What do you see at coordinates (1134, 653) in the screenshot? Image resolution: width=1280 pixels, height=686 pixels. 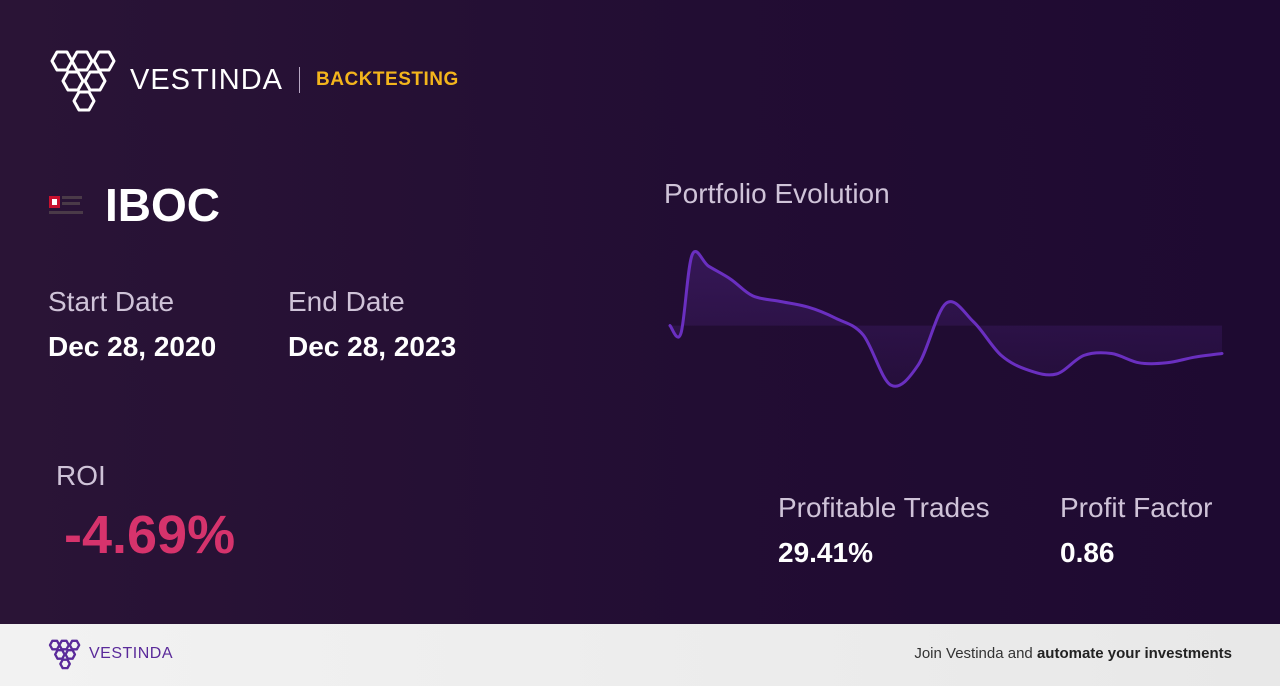 I see `footer-cta-bold: automate your investments` at bounding box center [1134, 653].